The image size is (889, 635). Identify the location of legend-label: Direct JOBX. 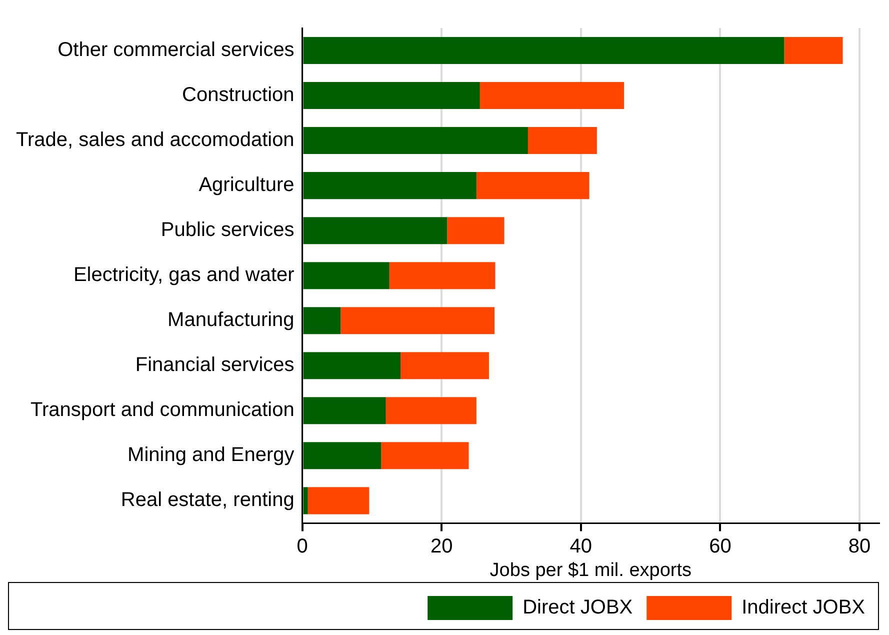
(577, 607).